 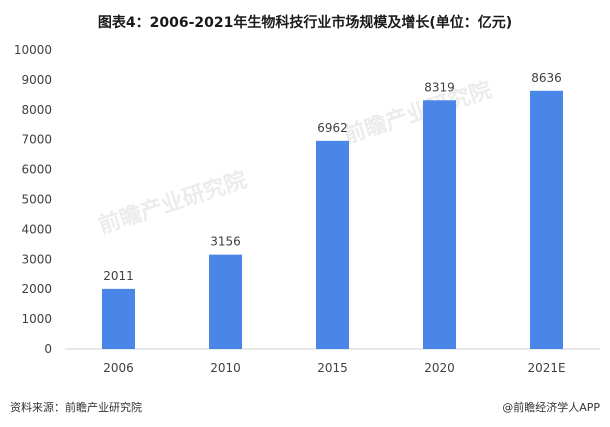 What do you see at coordinates (546, 368) in the screenshot?
I see `x-tick-label: 2021E` at bounding box center [546, 368].